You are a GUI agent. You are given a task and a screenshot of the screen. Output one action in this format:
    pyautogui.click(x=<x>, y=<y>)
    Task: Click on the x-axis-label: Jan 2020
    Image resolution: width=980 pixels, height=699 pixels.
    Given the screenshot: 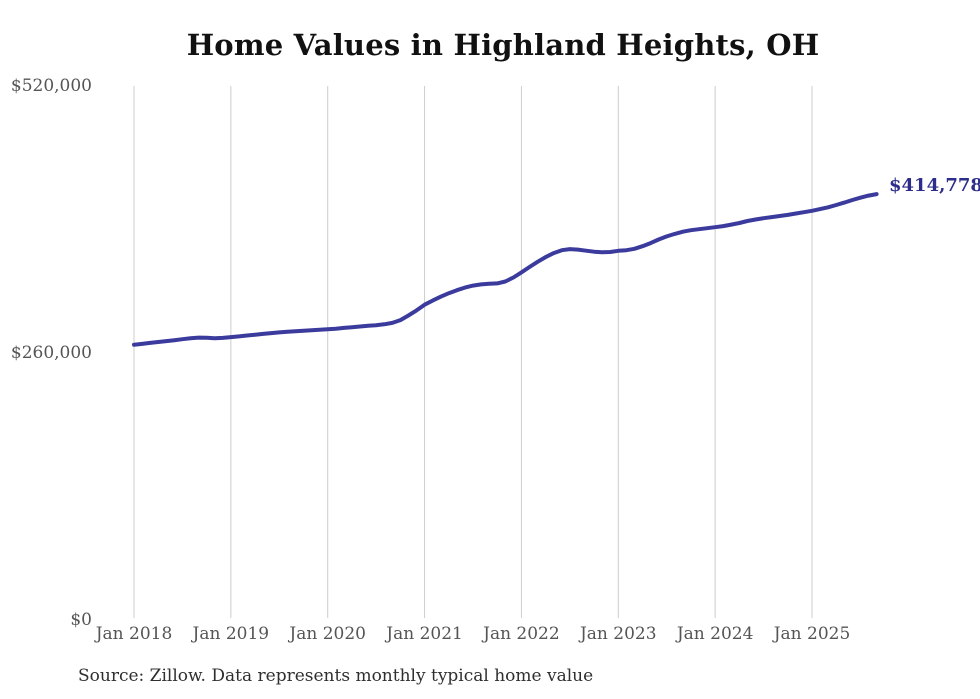 What is the action you would take?
    pyautogui.click(x=327, y=634)
    